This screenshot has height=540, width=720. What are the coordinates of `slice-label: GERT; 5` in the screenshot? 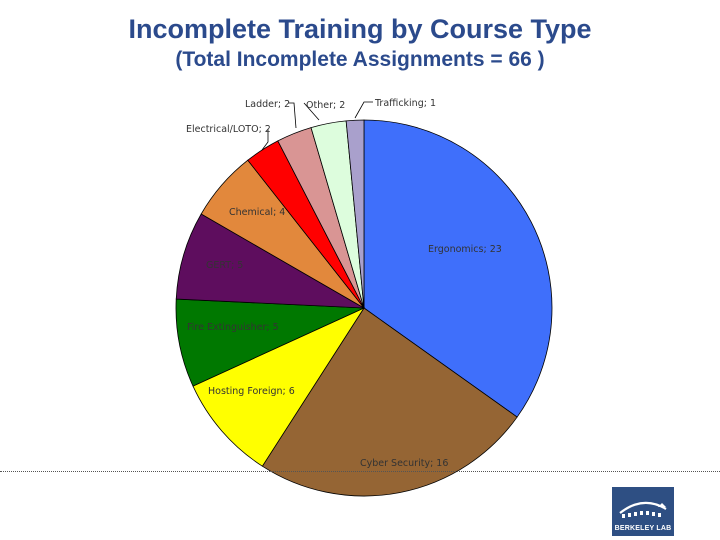 It's located at (224, 265).